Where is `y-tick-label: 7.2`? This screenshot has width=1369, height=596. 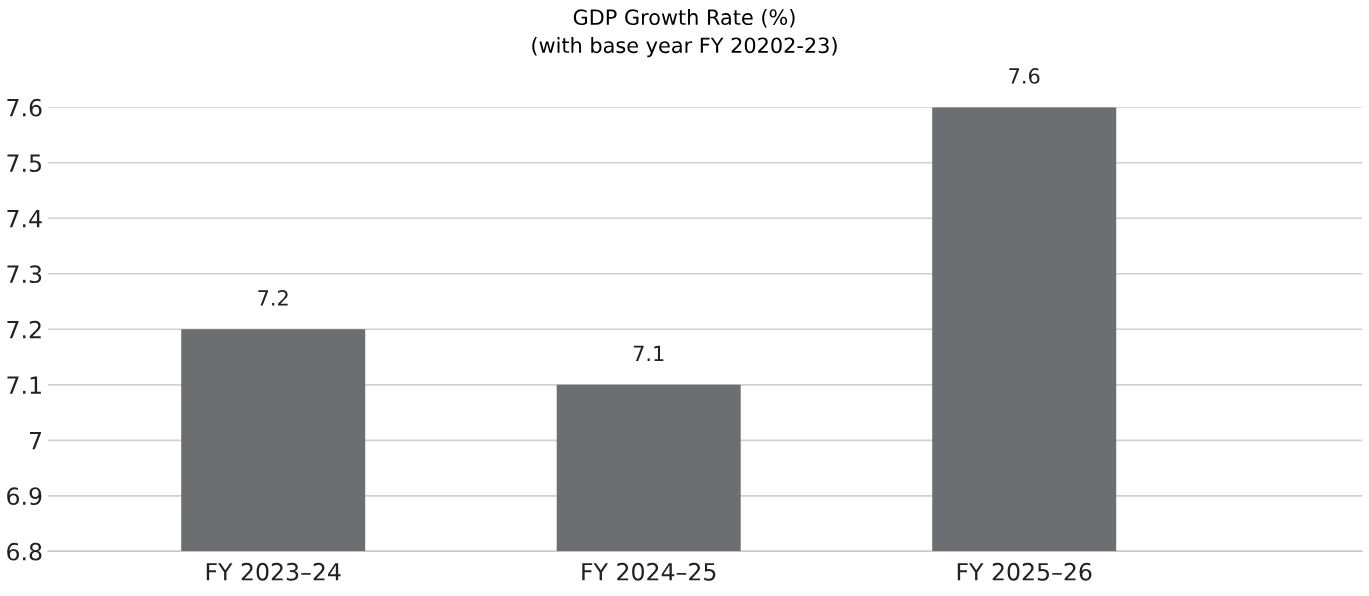 y-tick-label: 7.2 is located at coordinates (24, 329).